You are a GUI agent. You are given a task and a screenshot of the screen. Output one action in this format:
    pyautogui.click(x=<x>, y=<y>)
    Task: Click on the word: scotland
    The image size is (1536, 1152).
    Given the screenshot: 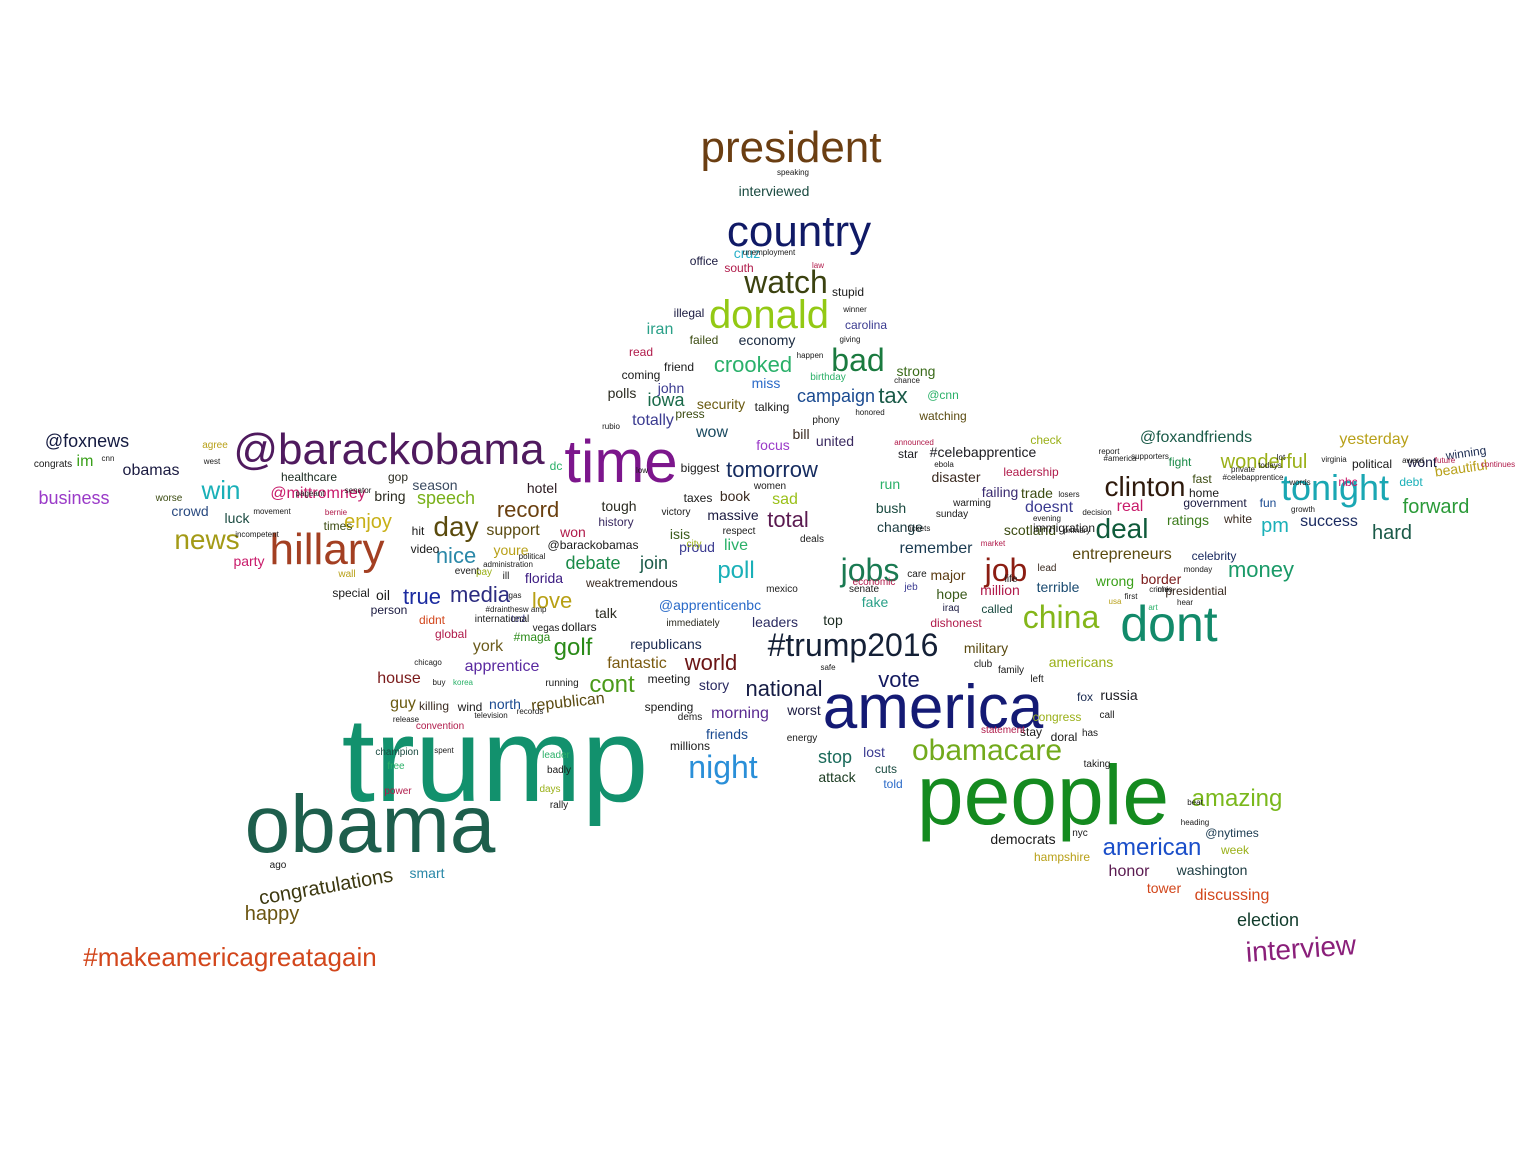 What is the action you would take?
    pyautogui.click(x=1030, y=530)
    